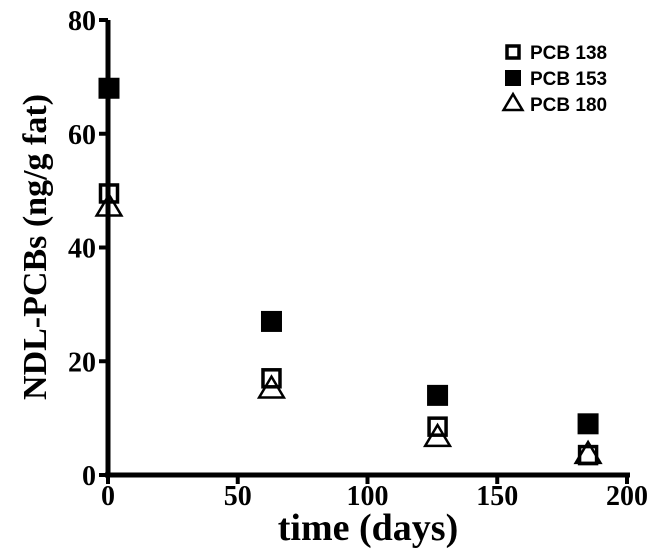 Image resolution: width=656 pixels, height=549 pixels. Describe the element at coordinates (82, 362) in the screenshot. I see `y-tick-label: 20` at that location.